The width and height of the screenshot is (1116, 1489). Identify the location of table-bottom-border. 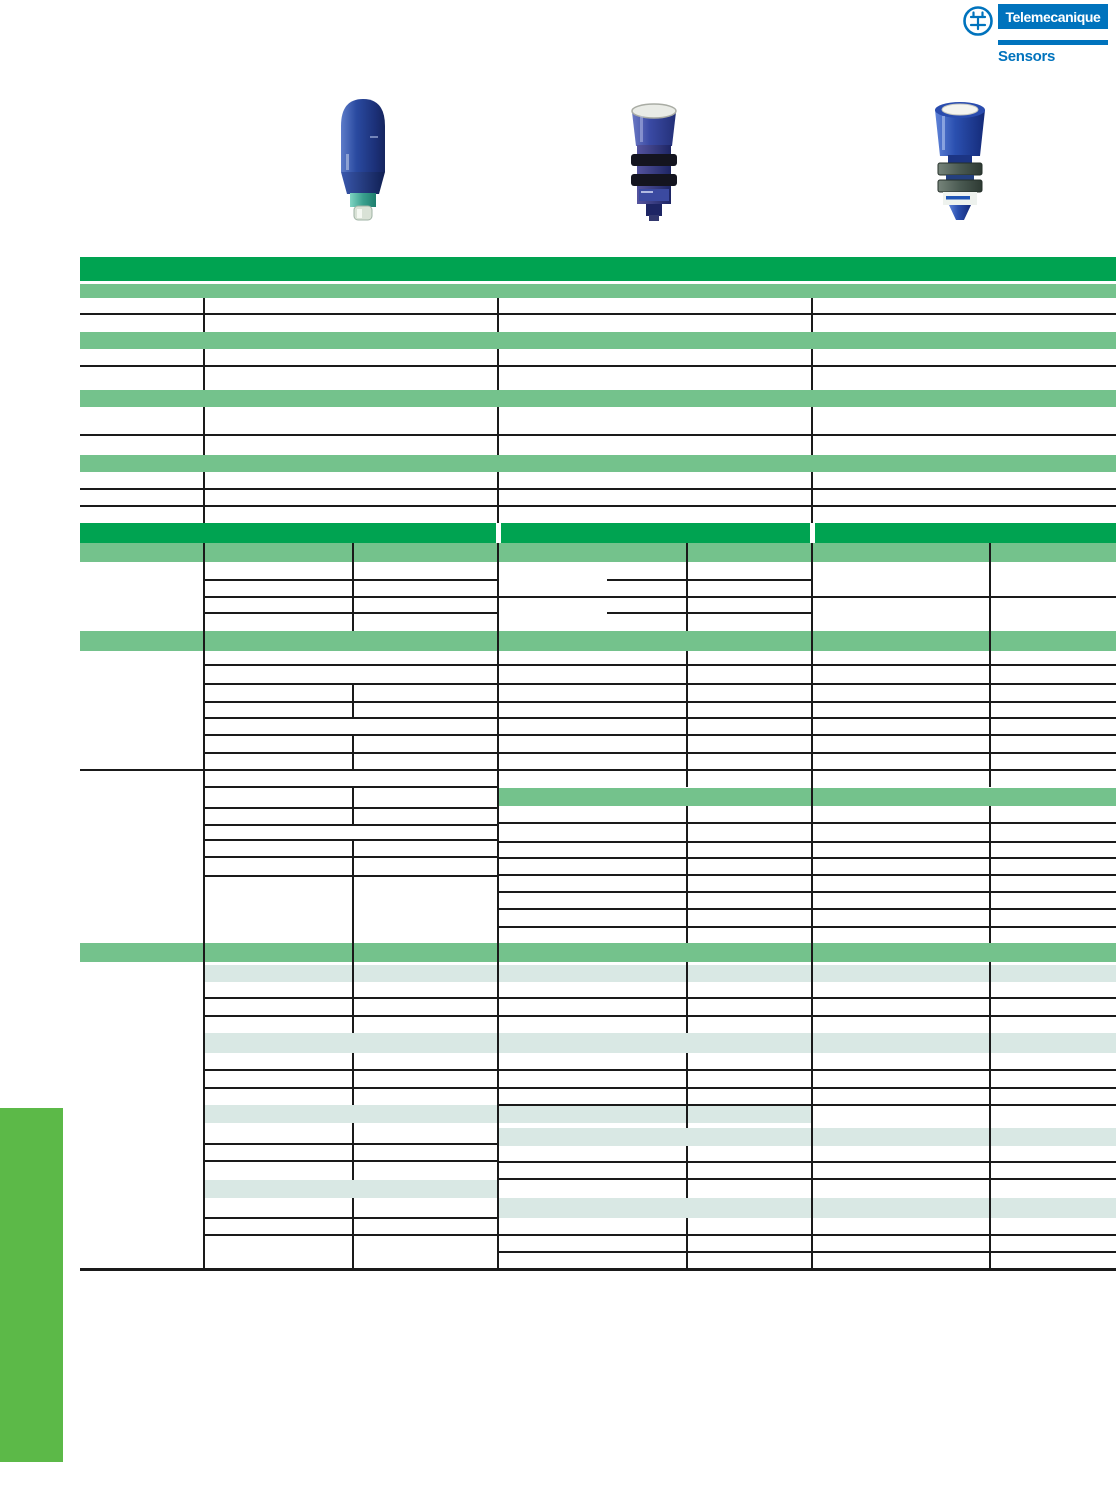
(598, 1269).